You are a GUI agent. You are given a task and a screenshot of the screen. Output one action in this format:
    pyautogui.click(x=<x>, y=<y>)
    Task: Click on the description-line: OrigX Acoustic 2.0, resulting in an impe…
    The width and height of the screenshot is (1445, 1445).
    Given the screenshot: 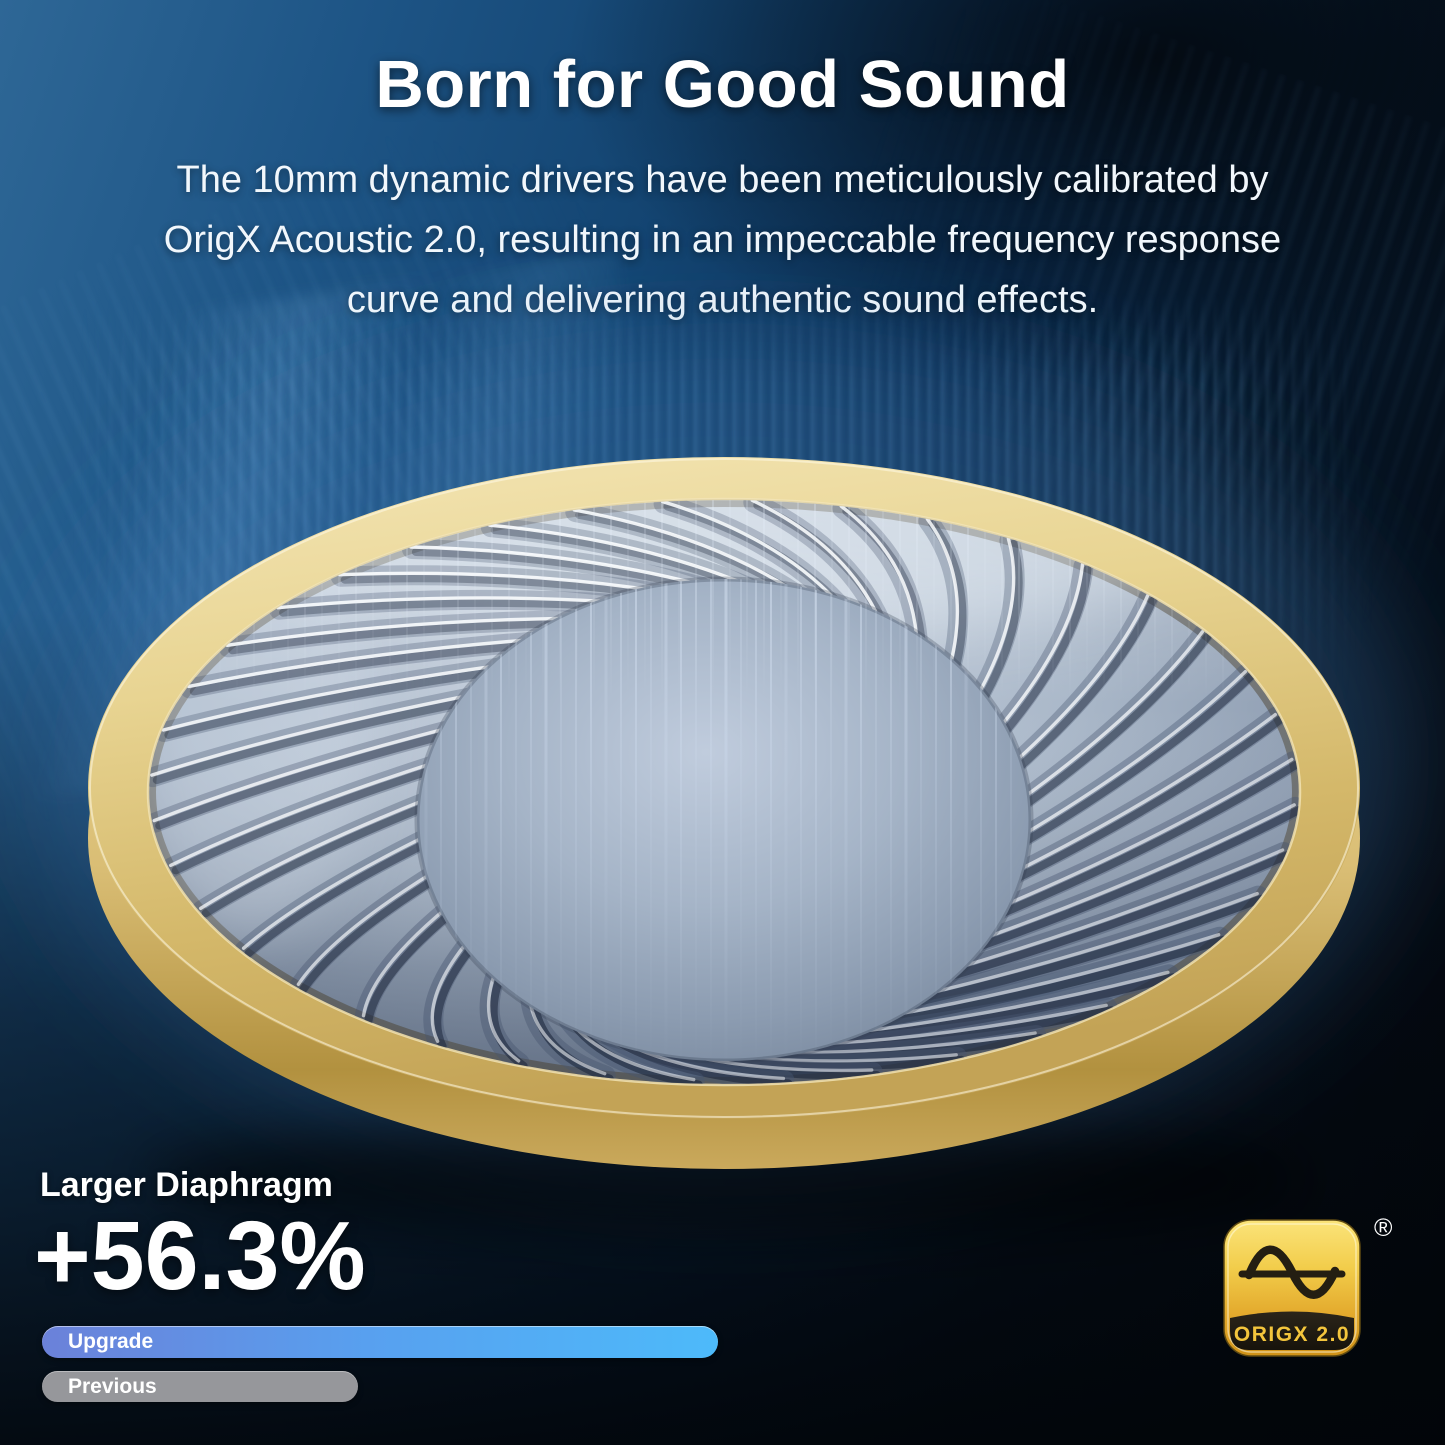 What is the action you would take?
    pyautogui.click(x=722, y=240)
    